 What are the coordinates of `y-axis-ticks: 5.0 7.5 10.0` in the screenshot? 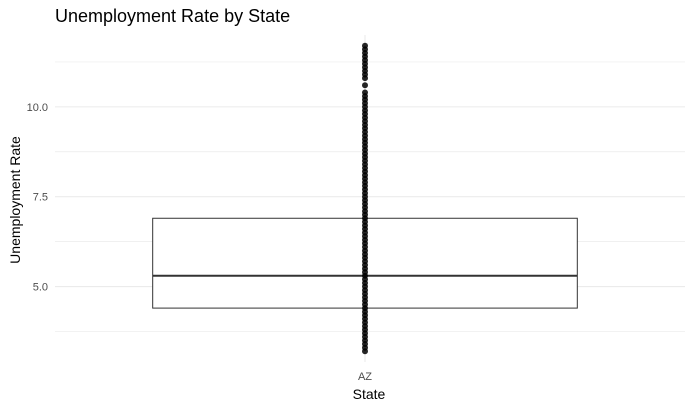 It's located at (37, 198).